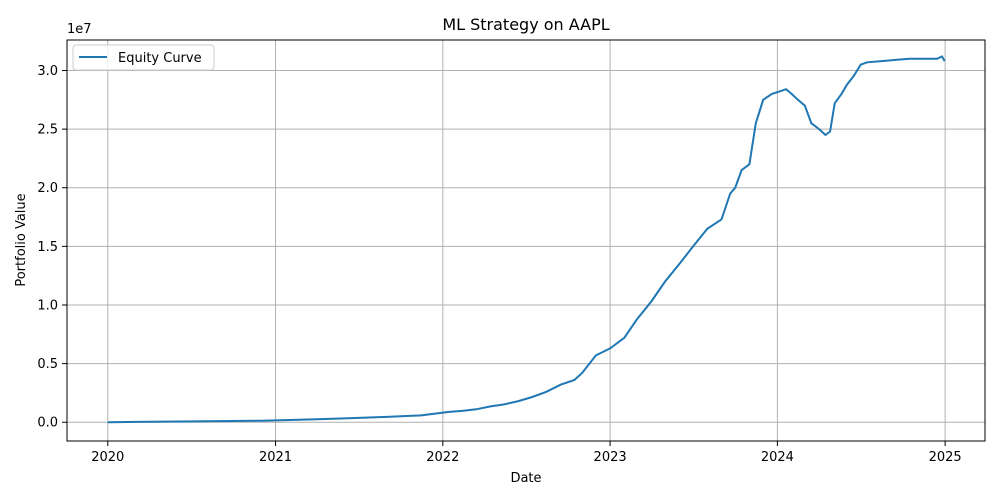  I want to click on y-tick-label: 2.5, so click(47, 130).